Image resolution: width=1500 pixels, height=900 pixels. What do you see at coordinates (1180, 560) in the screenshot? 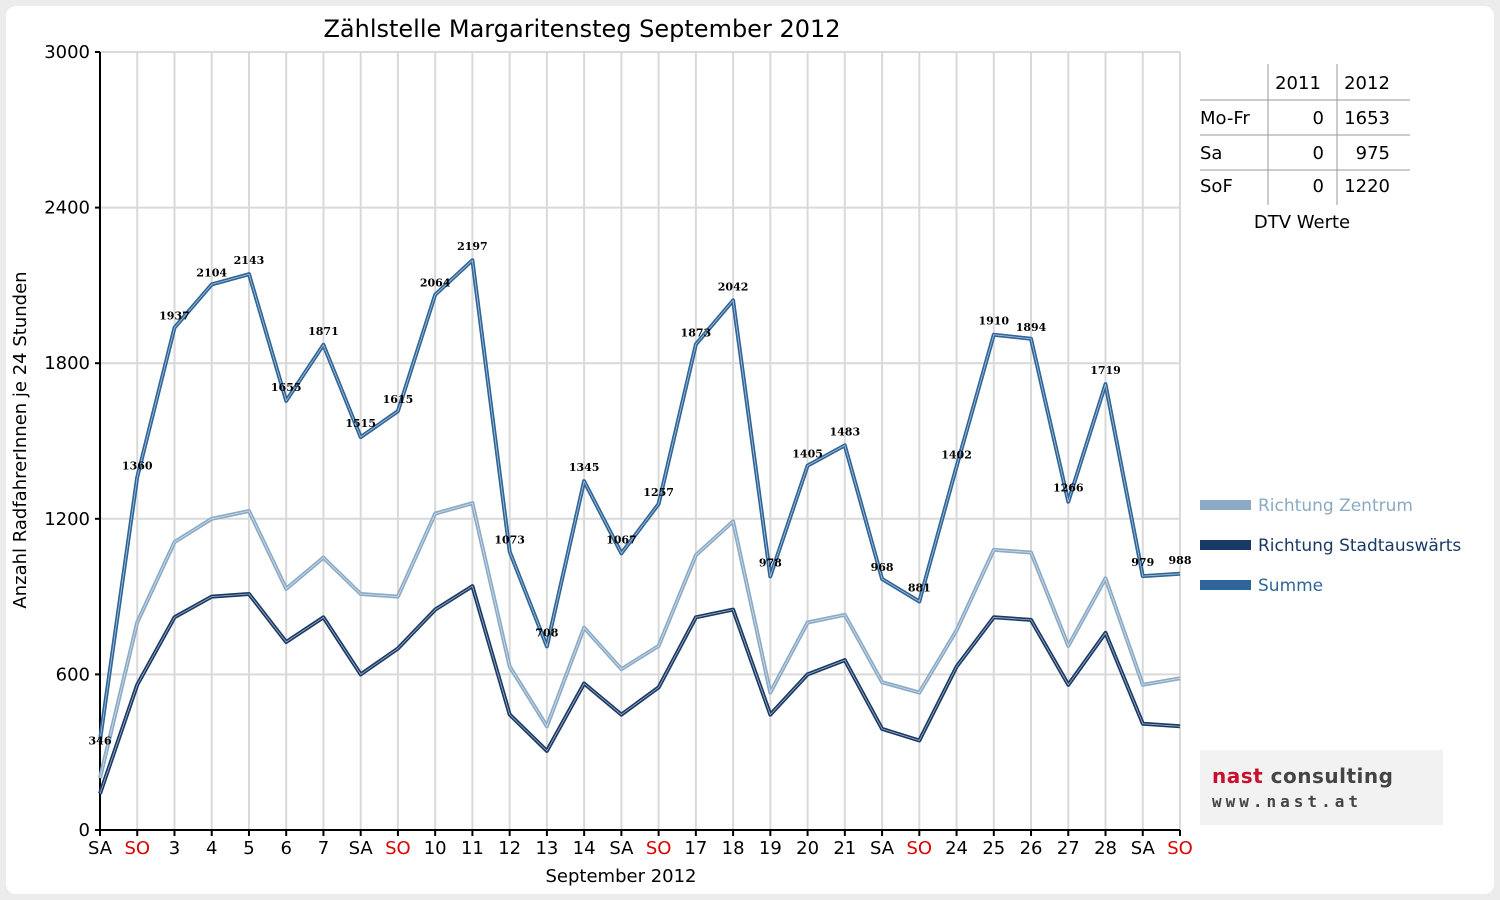
I see `data-label: 988` at bounding box center [1180, 560].